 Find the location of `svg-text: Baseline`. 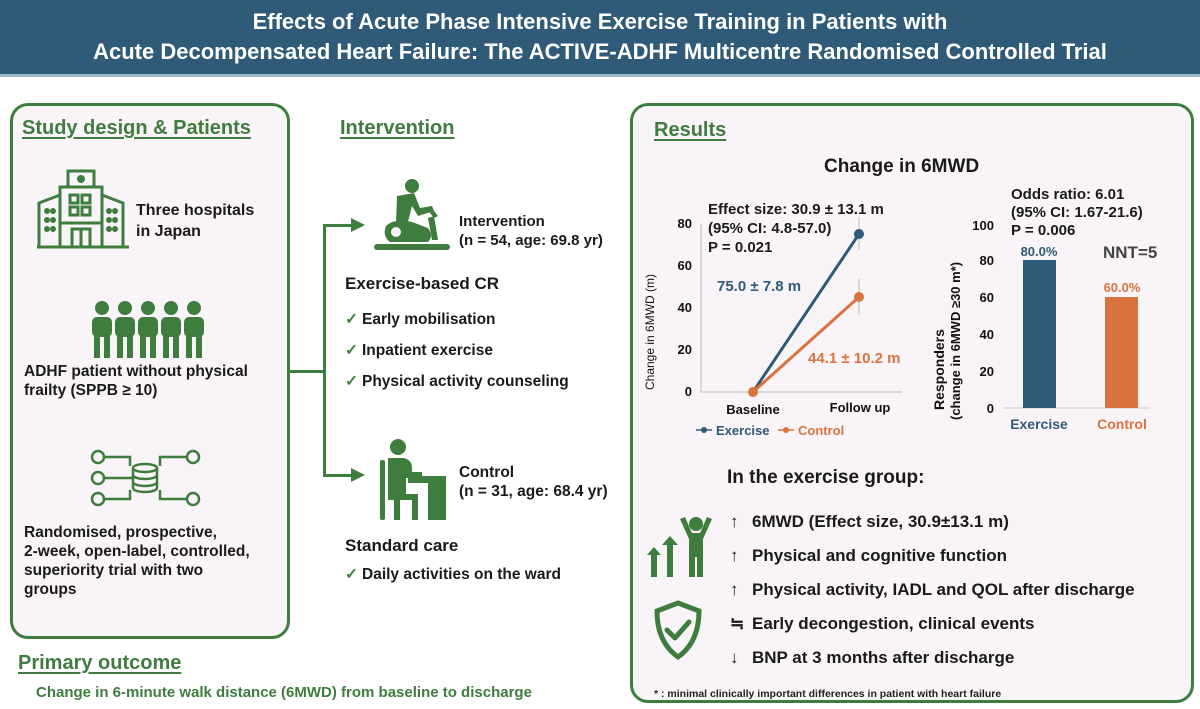

svg-text: Baseline is located at coordinates (752, 409).